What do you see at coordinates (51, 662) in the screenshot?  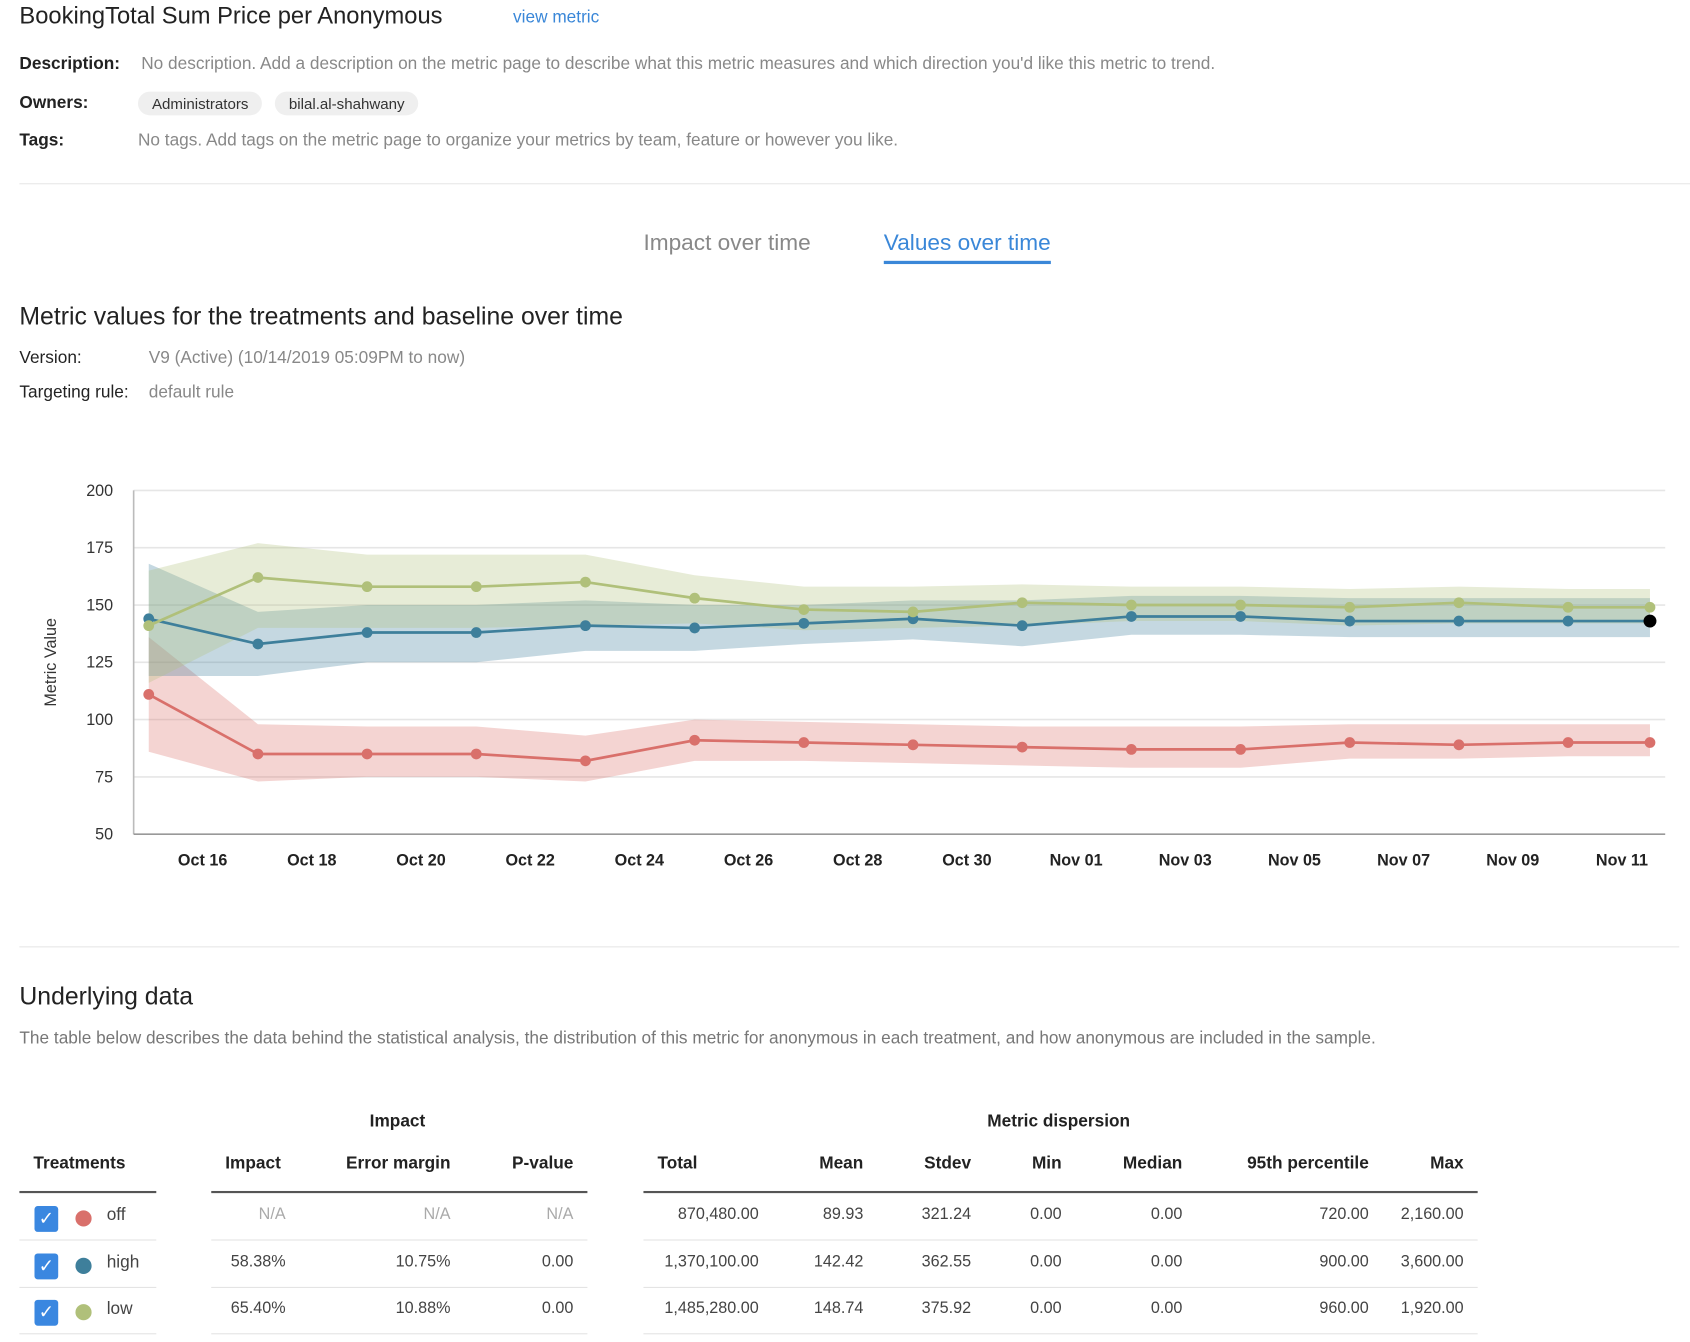 I see `y-axis-label: Metric Value` at bounding box center [51, 662].